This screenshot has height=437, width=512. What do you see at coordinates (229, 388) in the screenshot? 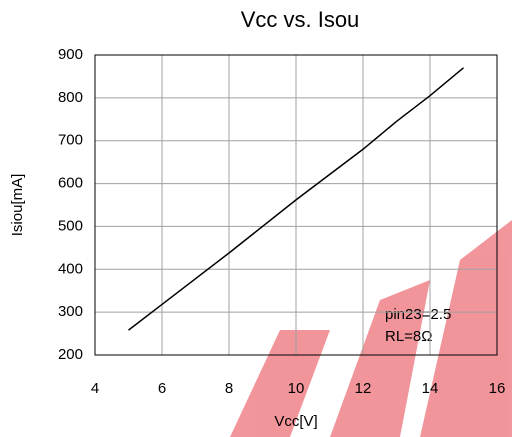
I see `x-tick-label: 8` at bounding box center [229, 388].